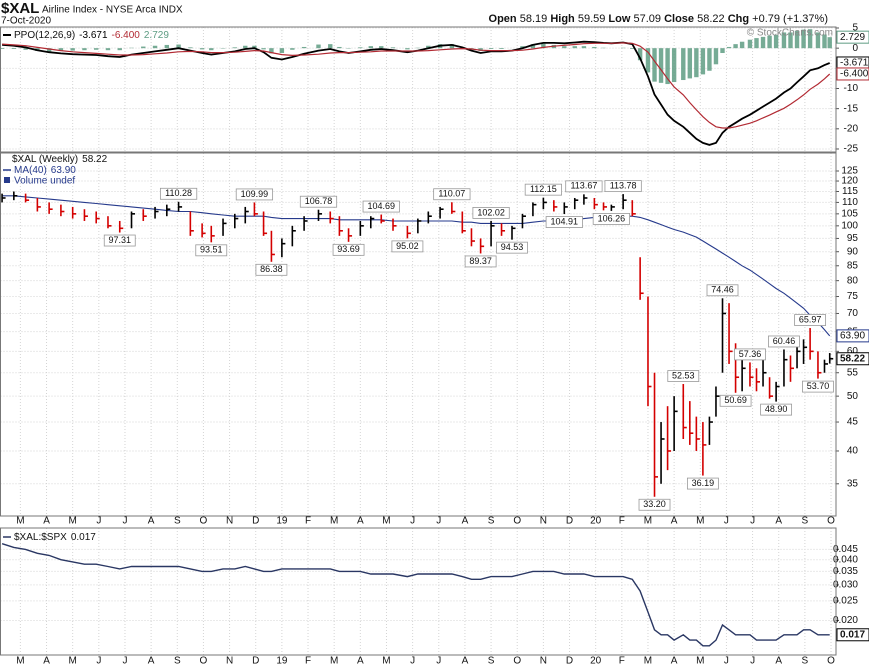 This screenshot has height=666, width=869. What do you see at coordinates (852, 358) in the screenshot?
I see `last-value-label: 58.22` at bounding box center [852, 358].